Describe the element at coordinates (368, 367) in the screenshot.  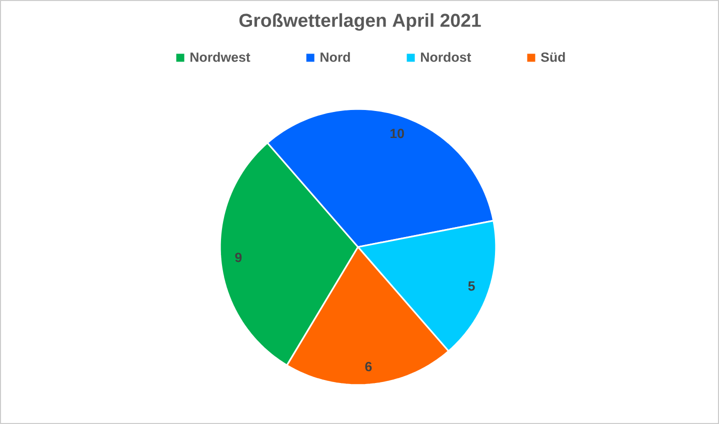
I see `data-label: 6` at that location.